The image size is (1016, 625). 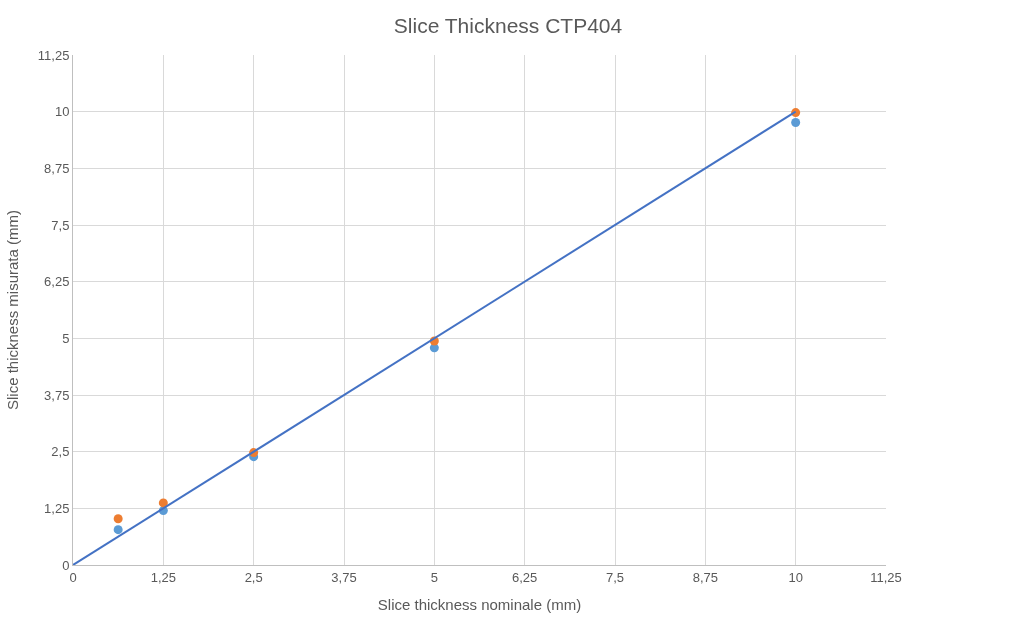 I want to click on x-tick-label: 8,75, so click(x=705, y=577).